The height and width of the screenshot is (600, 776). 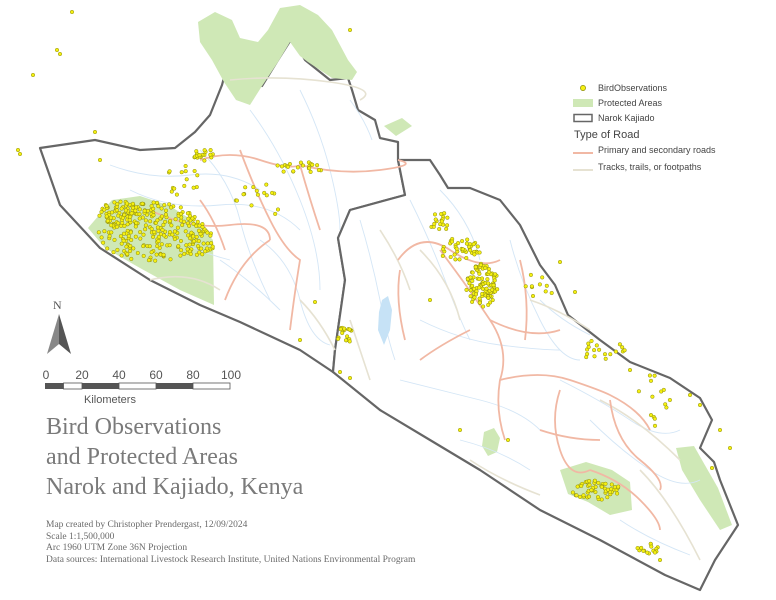 I want to click on bird-symbol-icon, so click(x=583, y=88).